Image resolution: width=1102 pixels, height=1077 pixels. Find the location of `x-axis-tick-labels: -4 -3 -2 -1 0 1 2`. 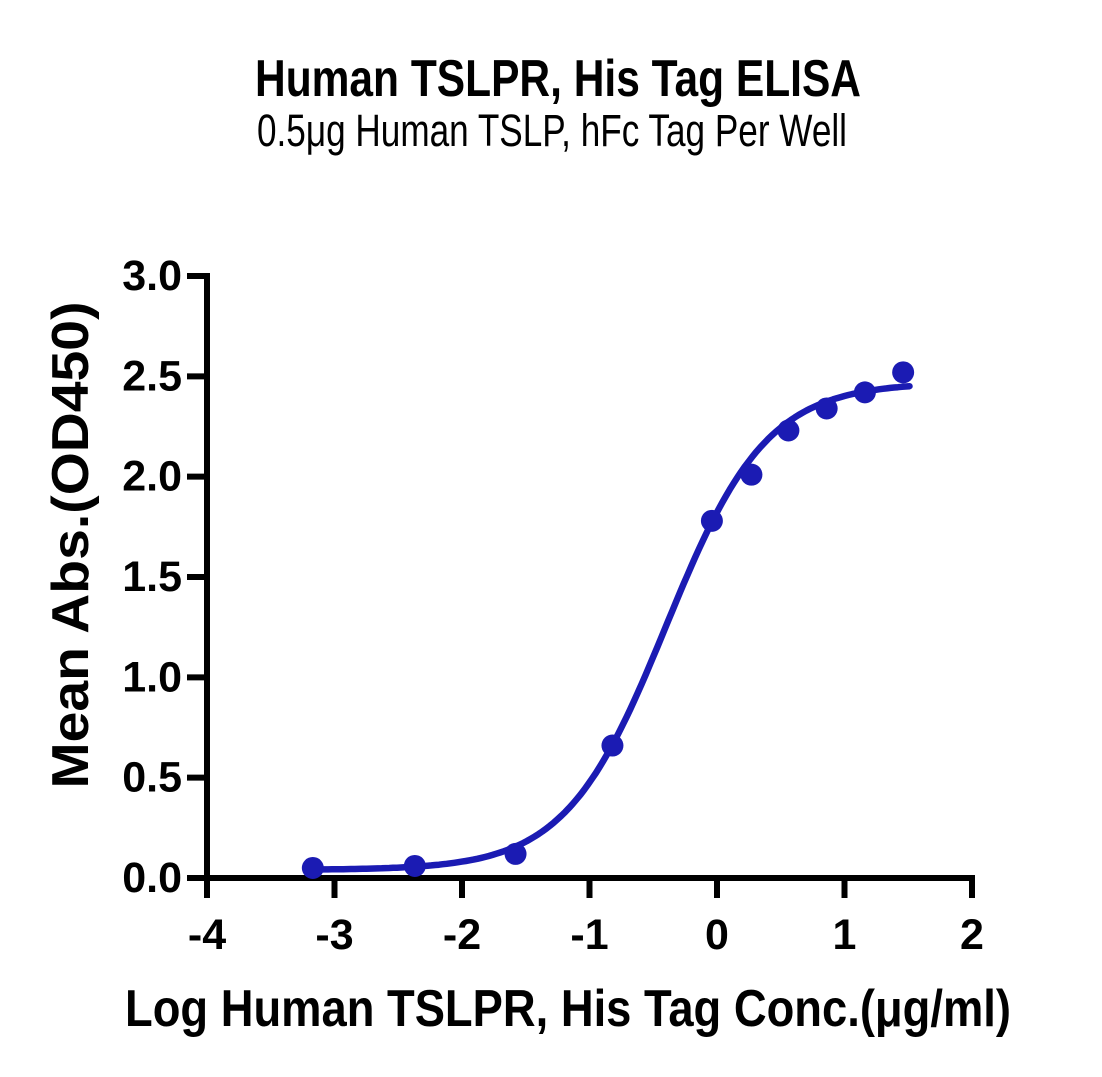

x-axis-tick-labels: -4 -3 -2 -1 0 1 2 is located at coordinates (586, 935).